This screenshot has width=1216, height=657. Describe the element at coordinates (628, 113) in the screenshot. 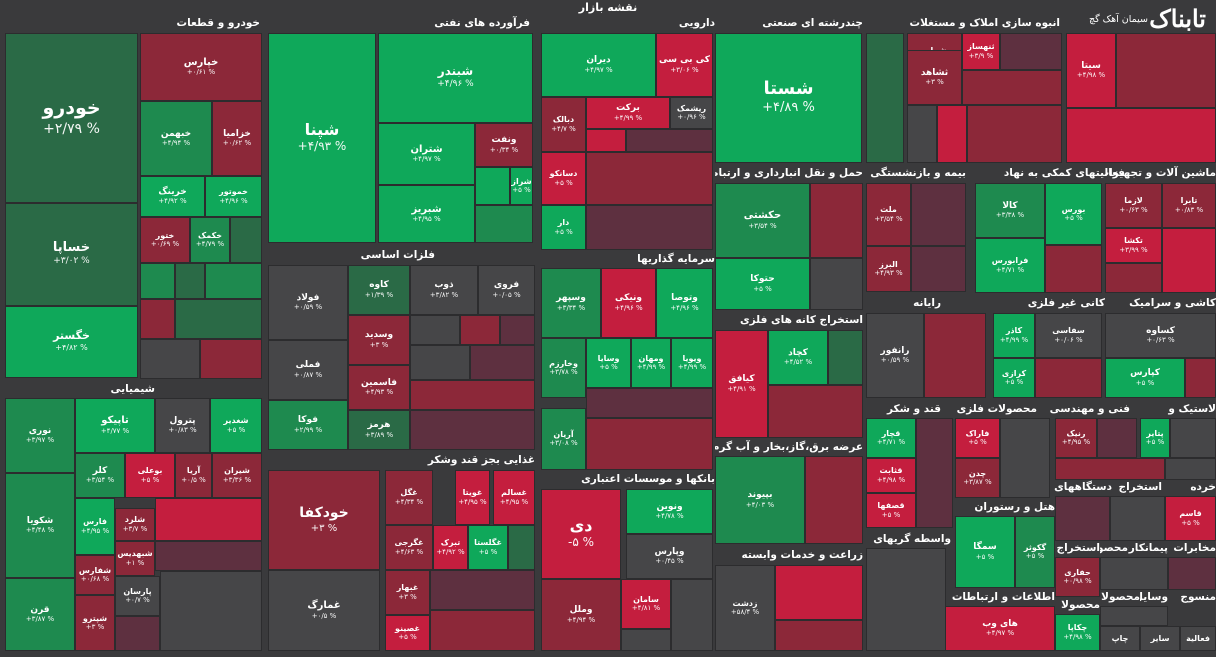

I see `stock-tile: برکت +۴/۹۹ %` at that location.